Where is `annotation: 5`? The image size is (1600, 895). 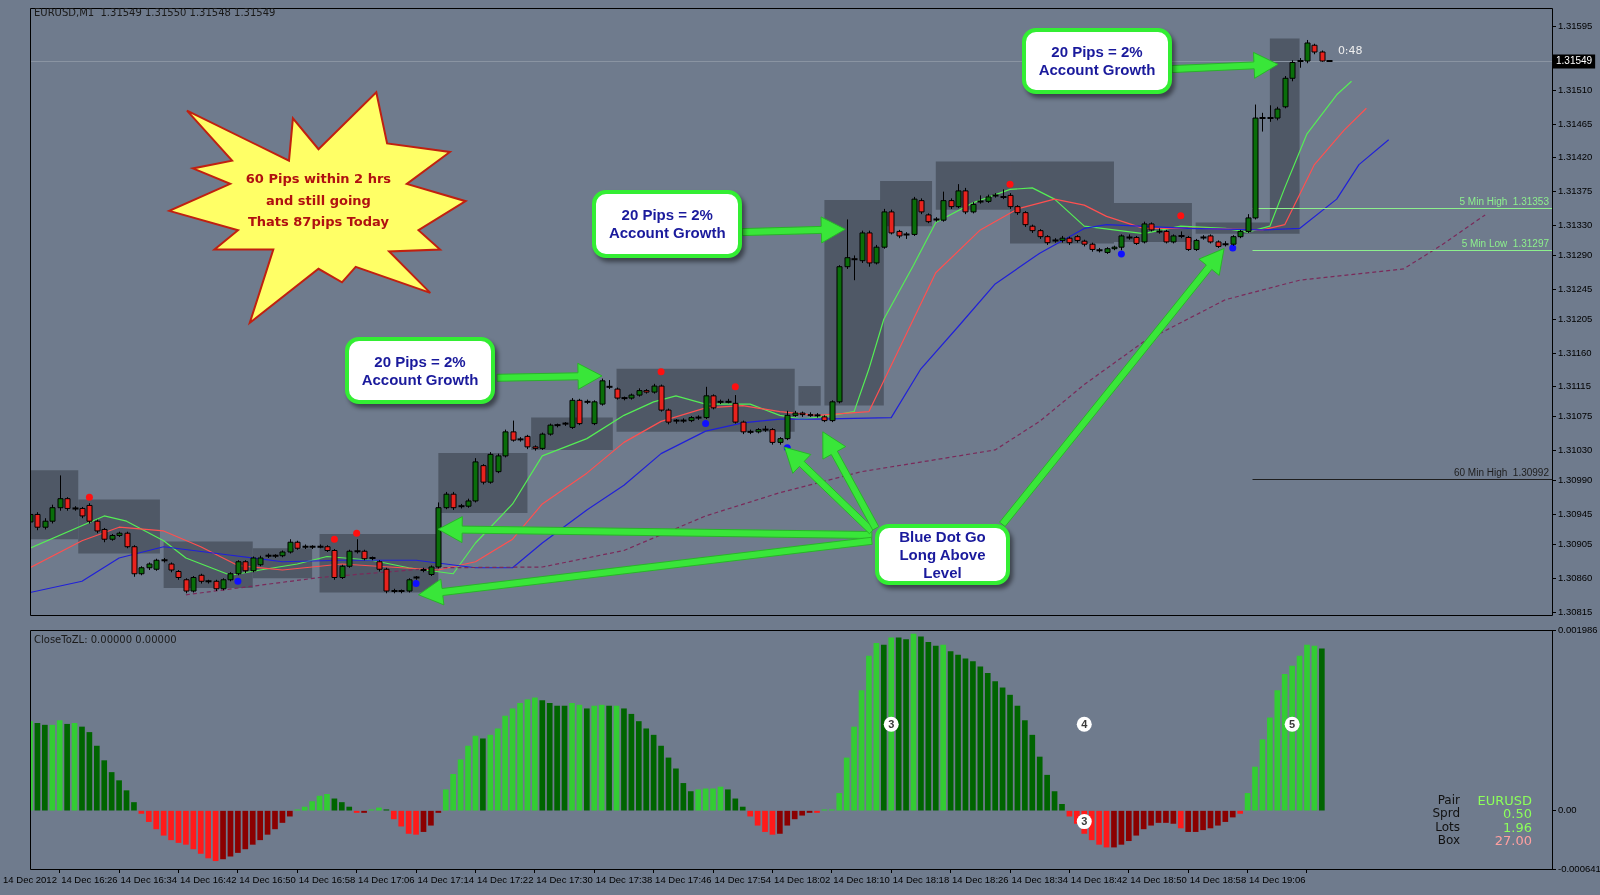
annotation: 5 is located at coordinates (1292, 723).